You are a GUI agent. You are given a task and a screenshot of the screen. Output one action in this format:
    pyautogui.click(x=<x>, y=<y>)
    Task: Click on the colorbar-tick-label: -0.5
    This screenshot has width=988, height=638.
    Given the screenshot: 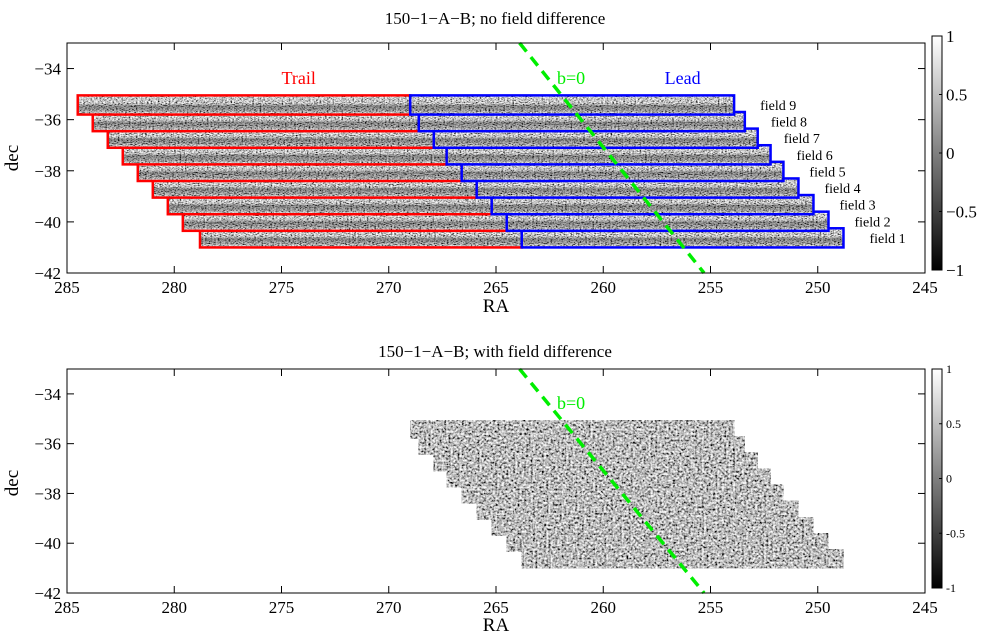 What is the action you would take?
    pyautogui.click(x=955, y=533)
    